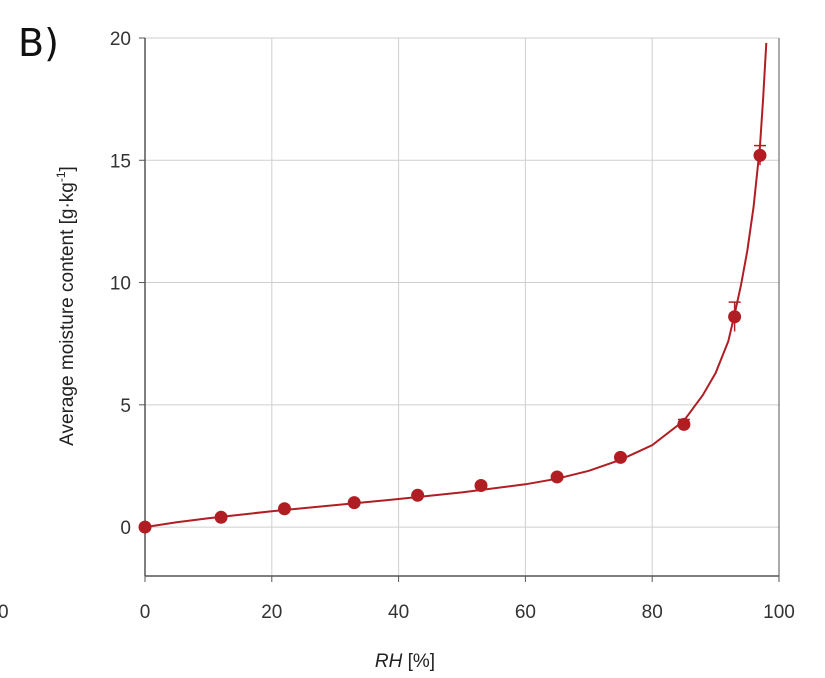 The height and width of the screenshot is (678, 825). I want to click on y-tick-label: 0, so click(125, 528).